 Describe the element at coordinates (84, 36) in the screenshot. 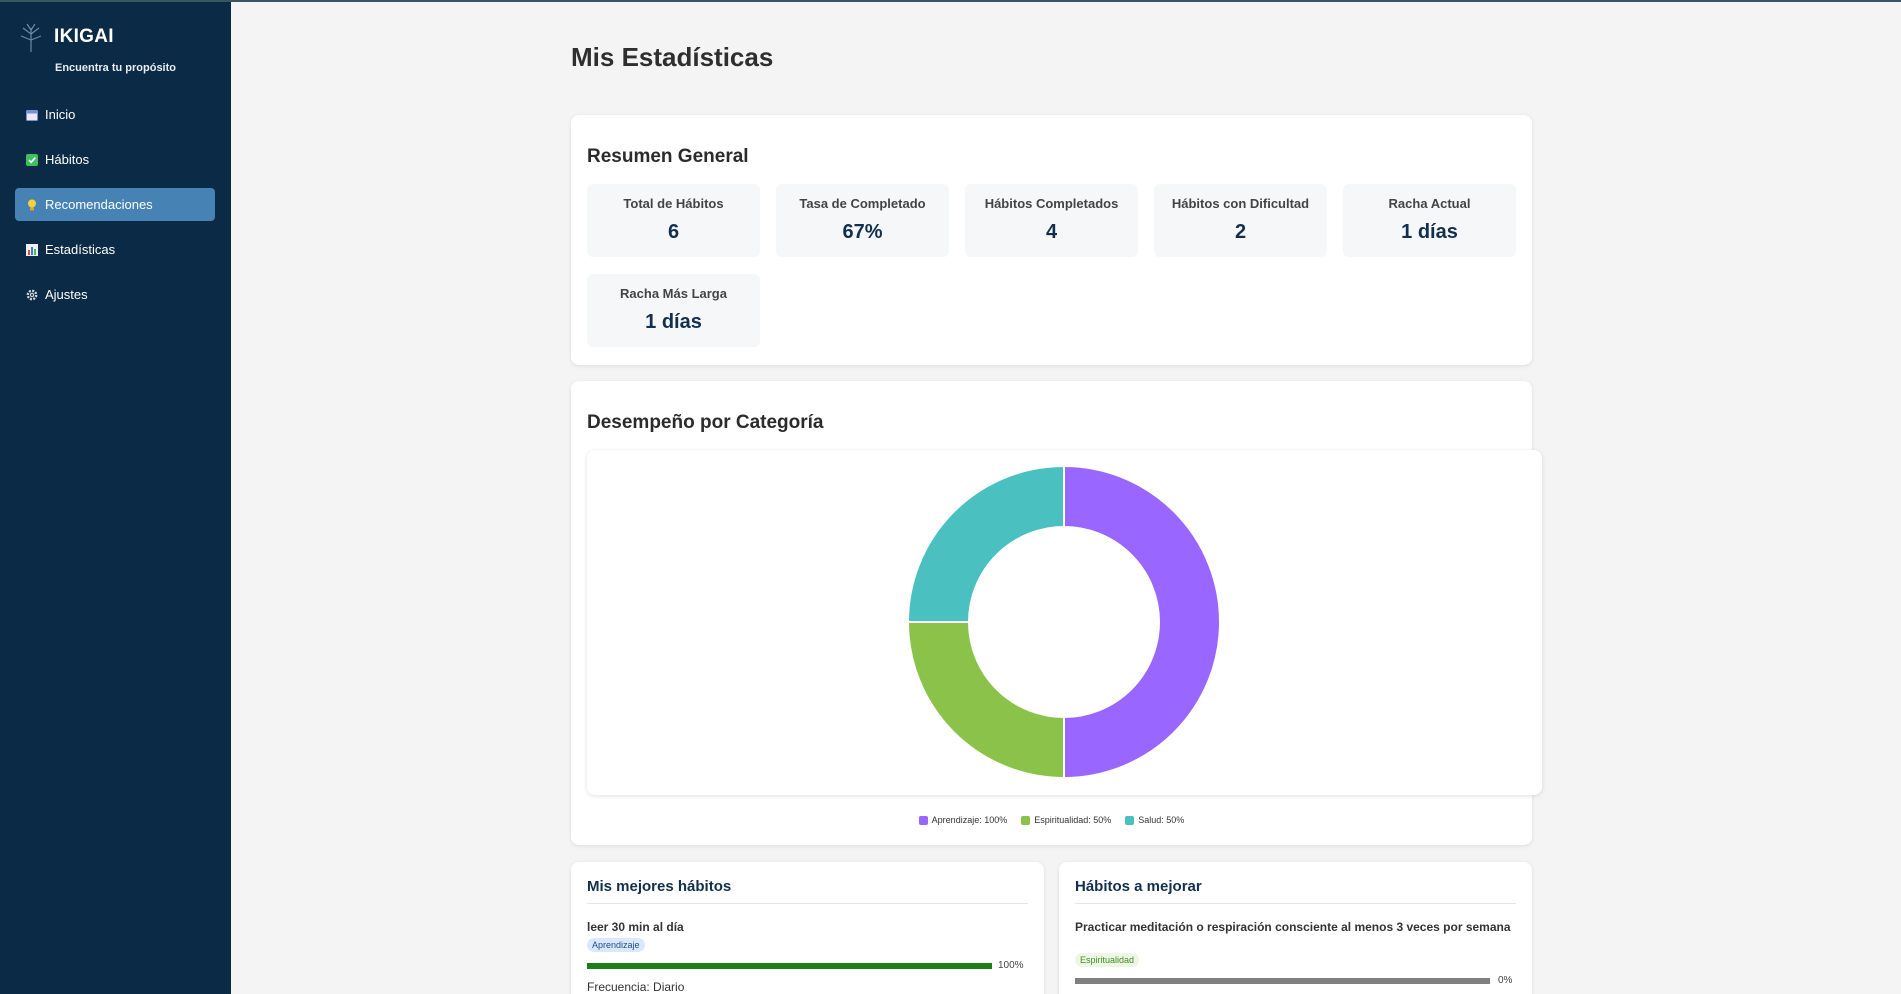

I see `brand-name: IKIGAI` at that location.